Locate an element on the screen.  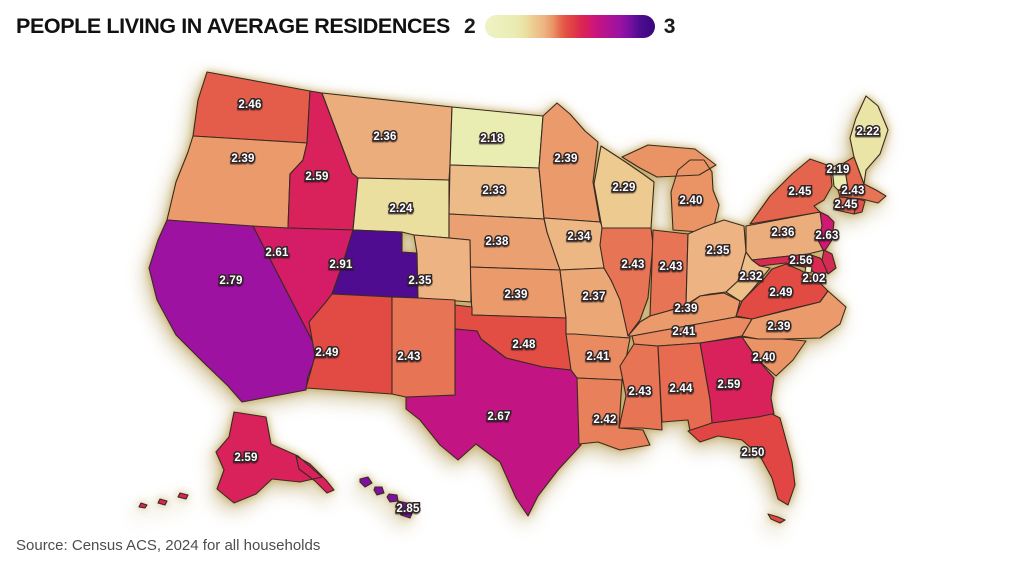
state-value-label-ct: 2.45 is located at coordinates (846, 205).